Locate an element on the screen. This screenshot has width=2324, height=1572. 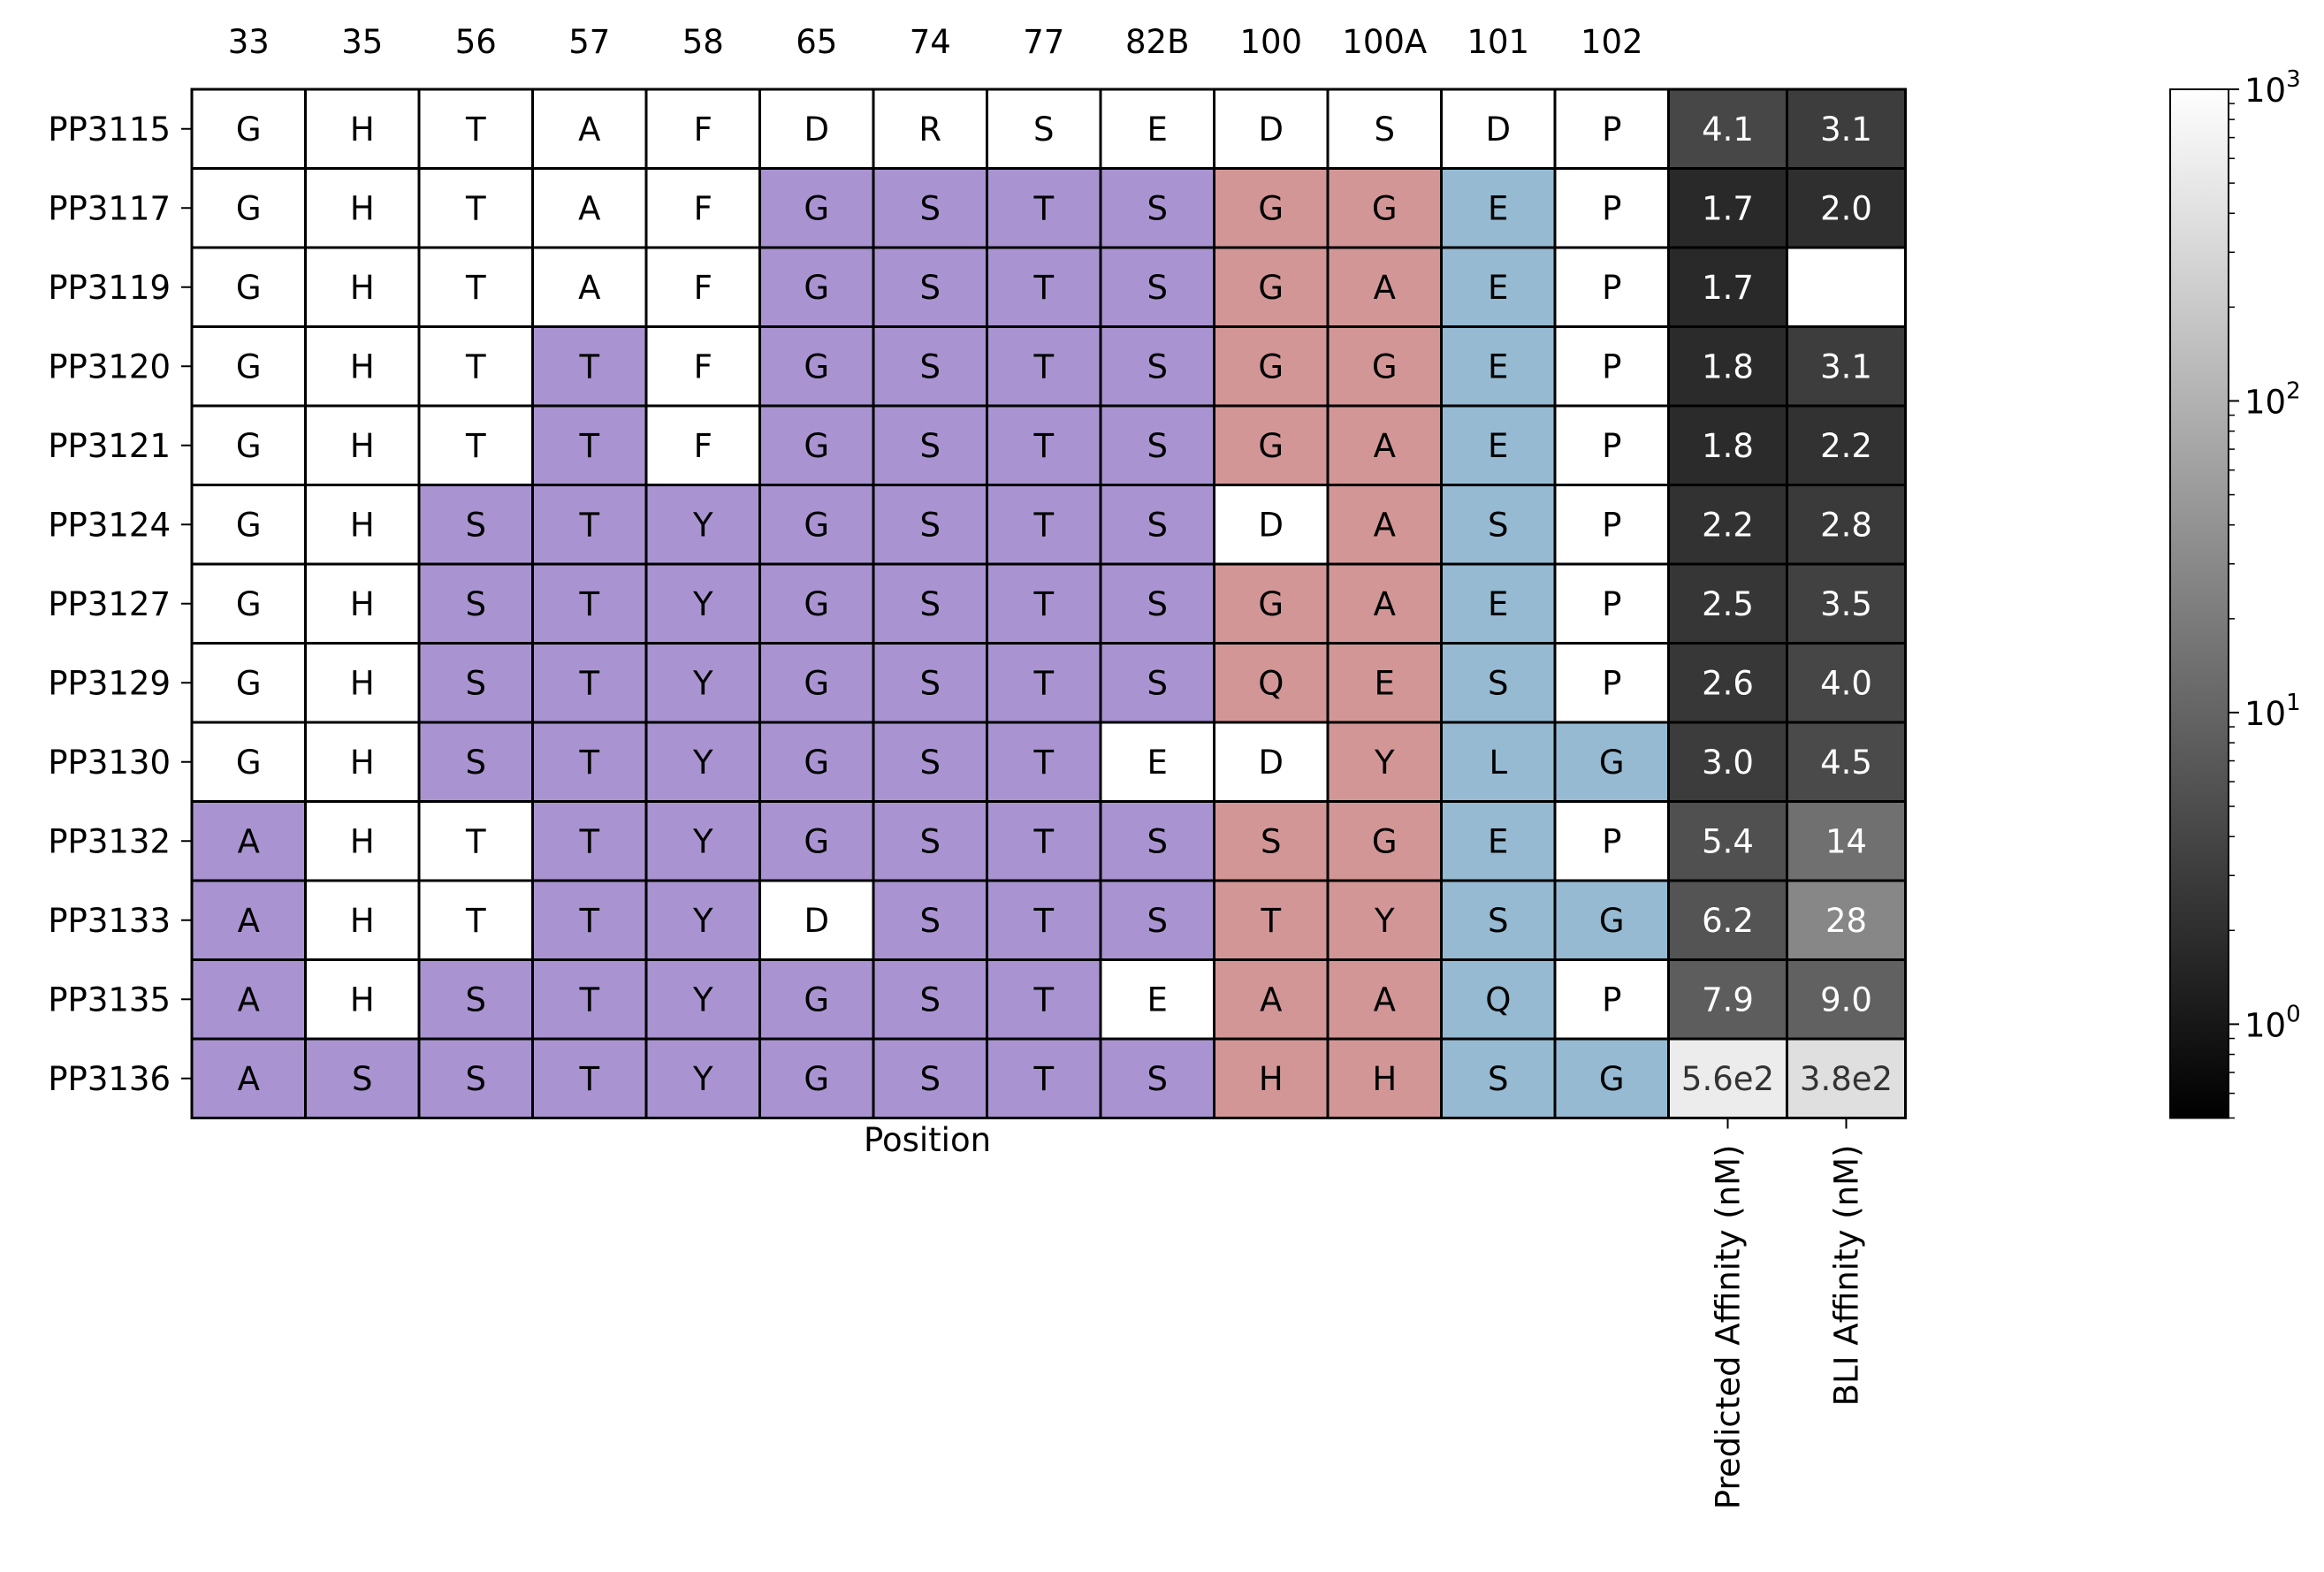
row-label: PP3133 is located at coordinates (109, 921).